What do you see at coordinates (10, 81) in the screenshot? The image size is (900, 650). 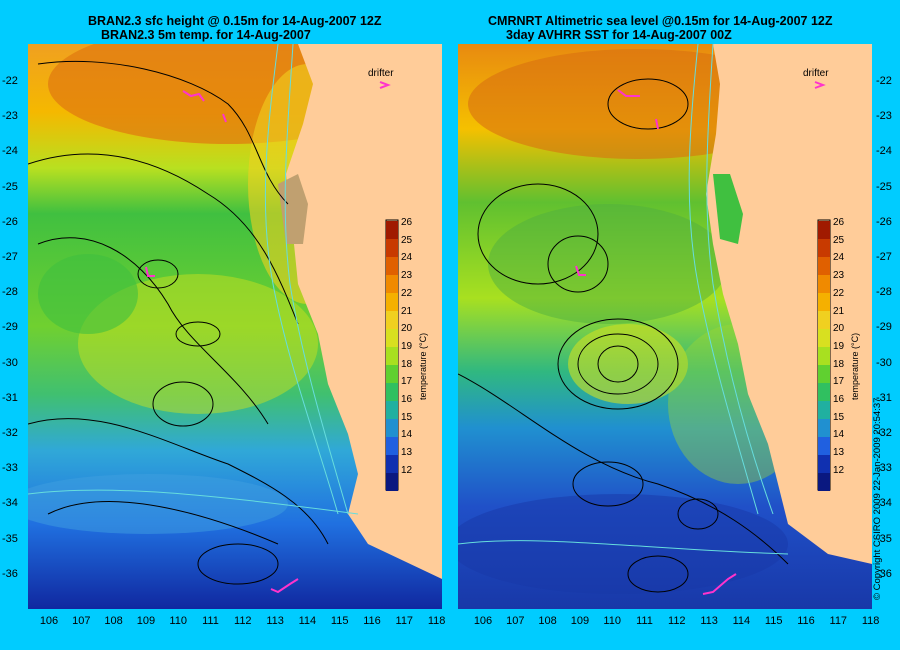 I see `left-lat-tick: -22` at bounding box center [10, 81].